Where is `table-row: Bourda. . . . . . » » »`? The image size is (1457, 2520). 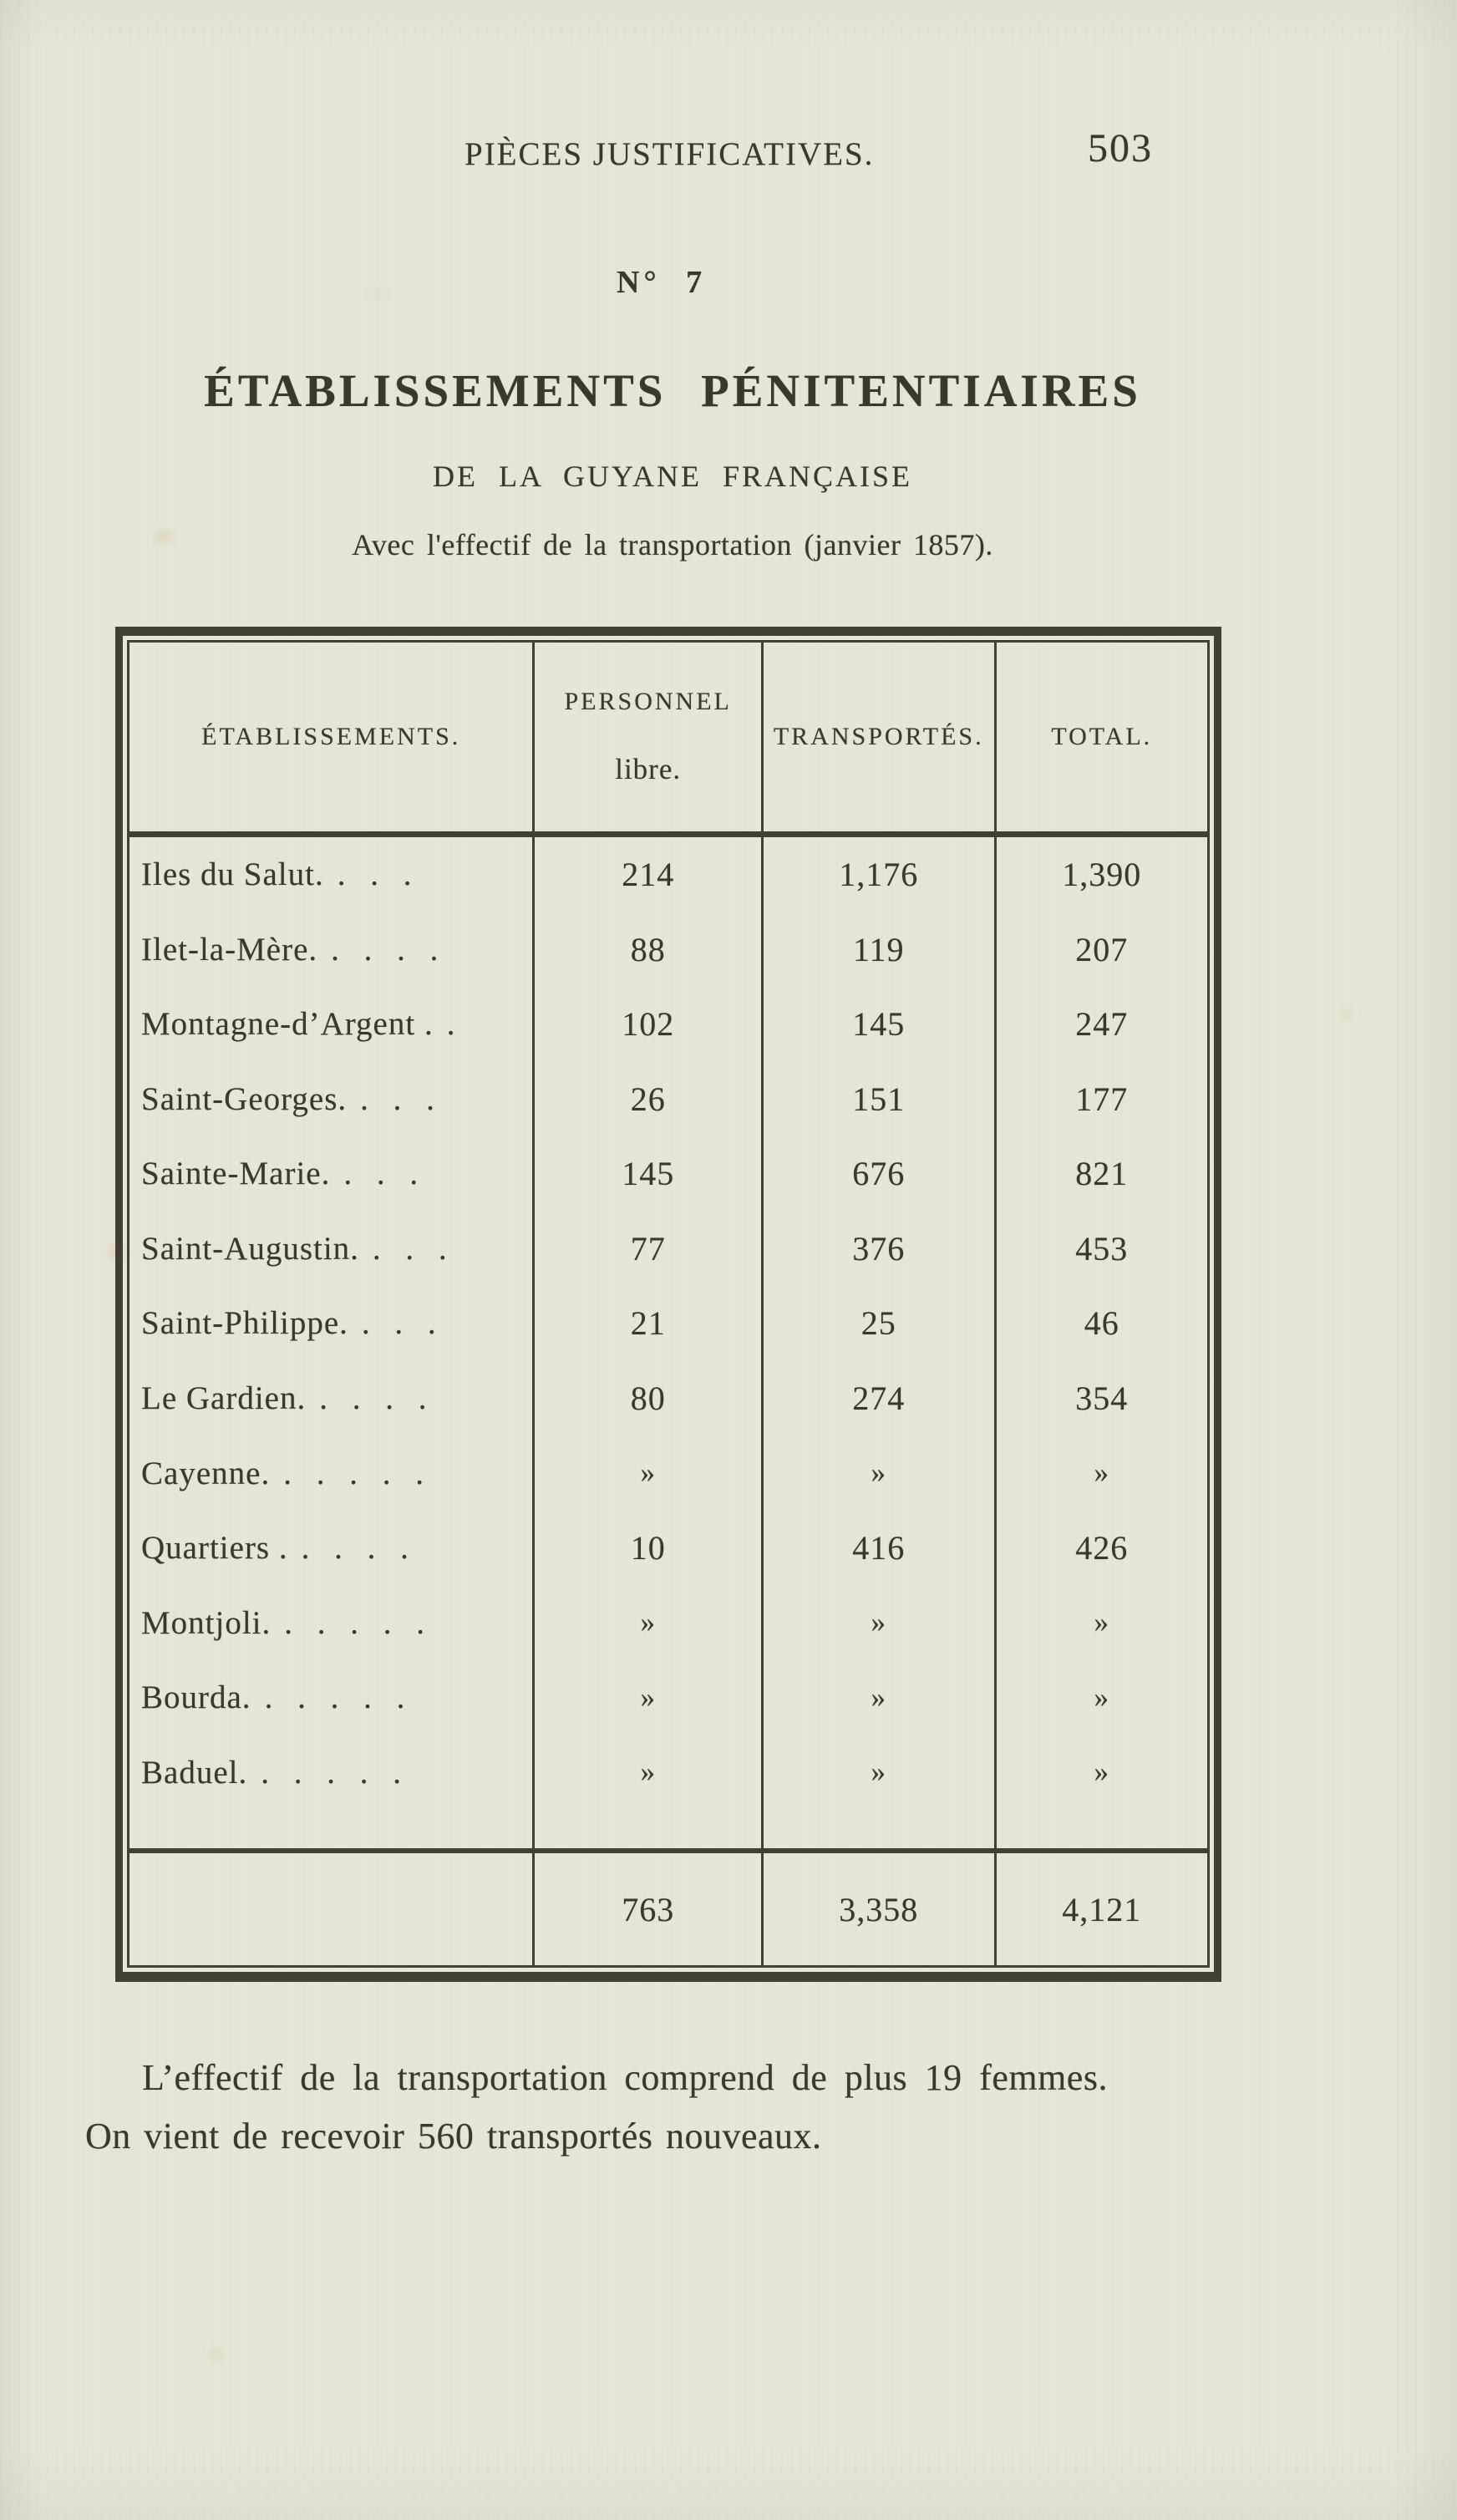
table-row: Bourda. . . . . . » » » is located at coordinates (668, 1697).